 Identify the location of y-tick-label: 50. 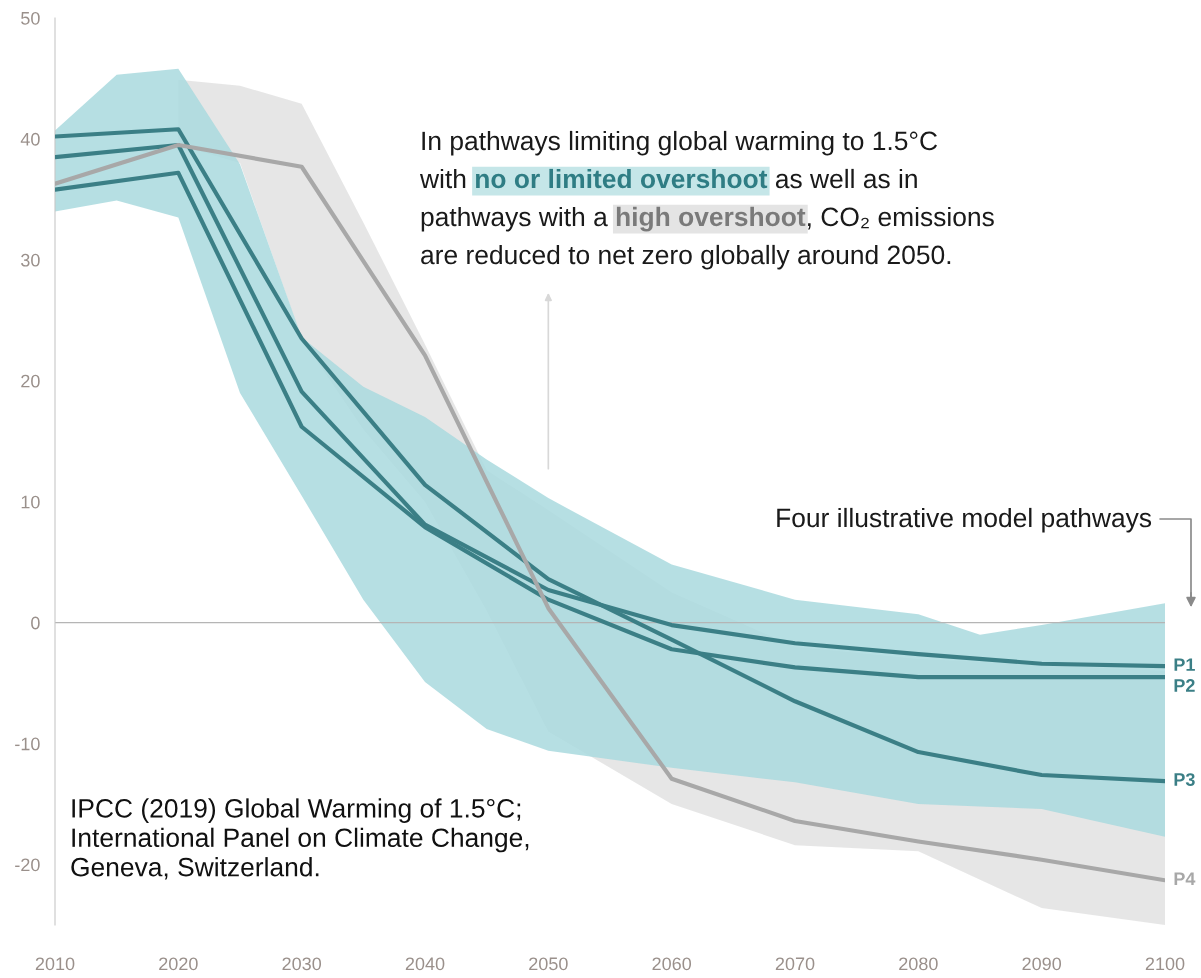
(30, 18).